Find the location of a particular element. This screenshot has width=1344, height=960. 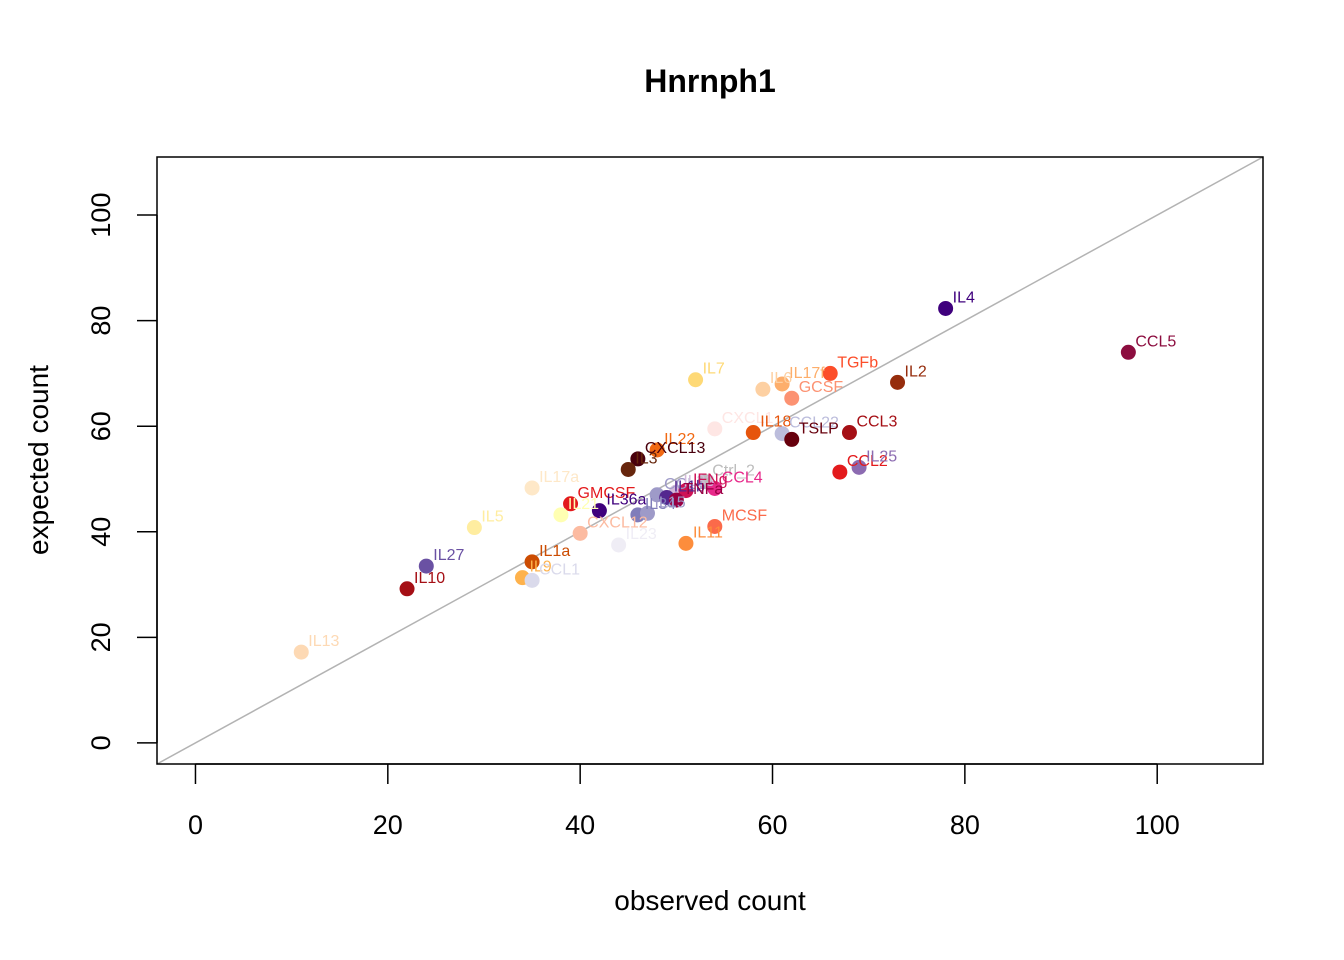

data-point-label: IL6 is located at coordinates (781, 378).